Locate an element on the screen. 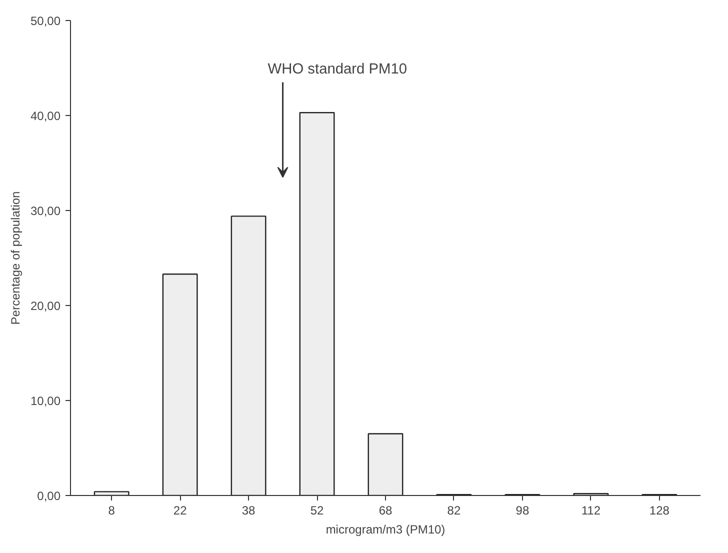 This screenshot has width=728, height=553. y-tick-label: 0,00 is located at coordinates (49, 496).